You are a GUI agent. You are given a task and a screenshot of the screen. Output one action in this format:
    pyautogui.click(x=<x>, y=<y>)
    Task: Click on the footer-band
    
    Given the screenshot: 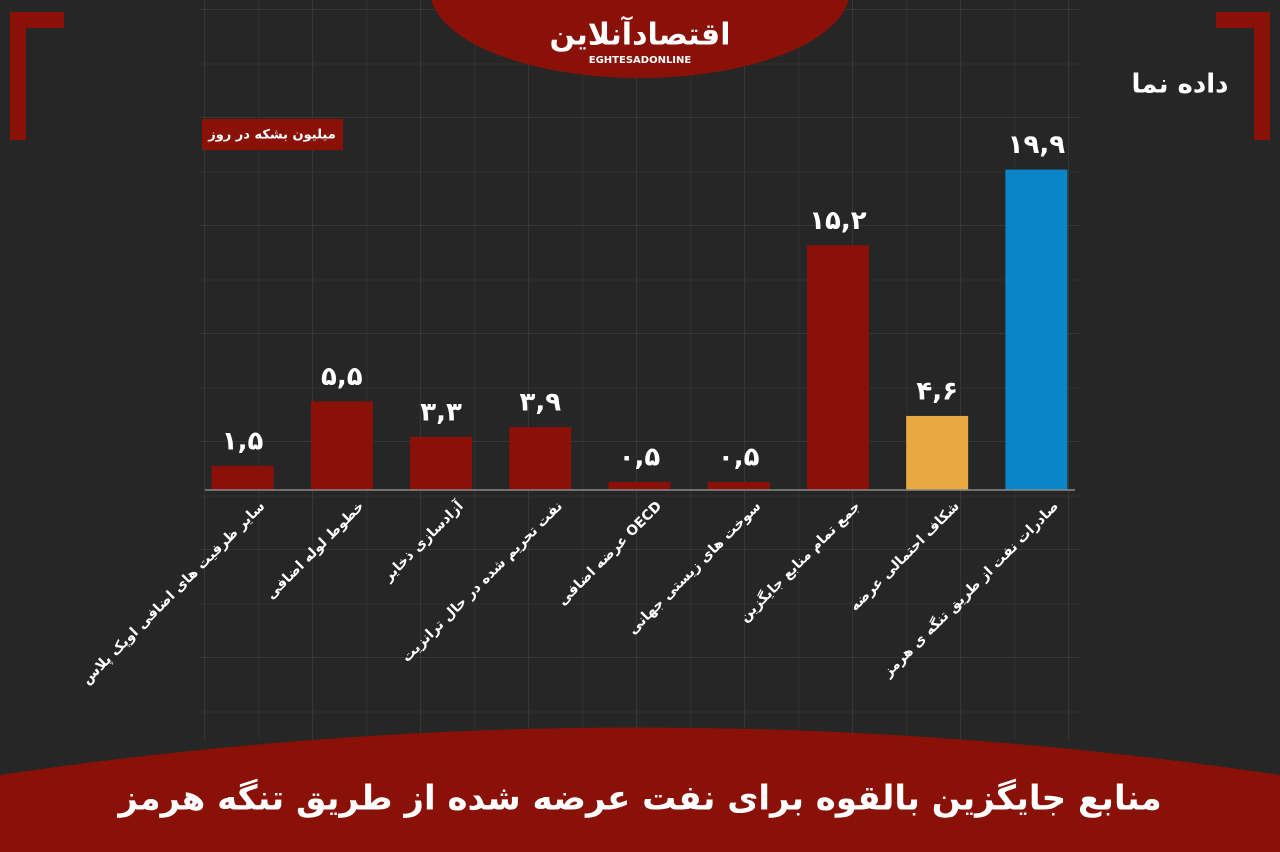 What is the action you would take?
    pyautogui.click(x=640, y=789)
    